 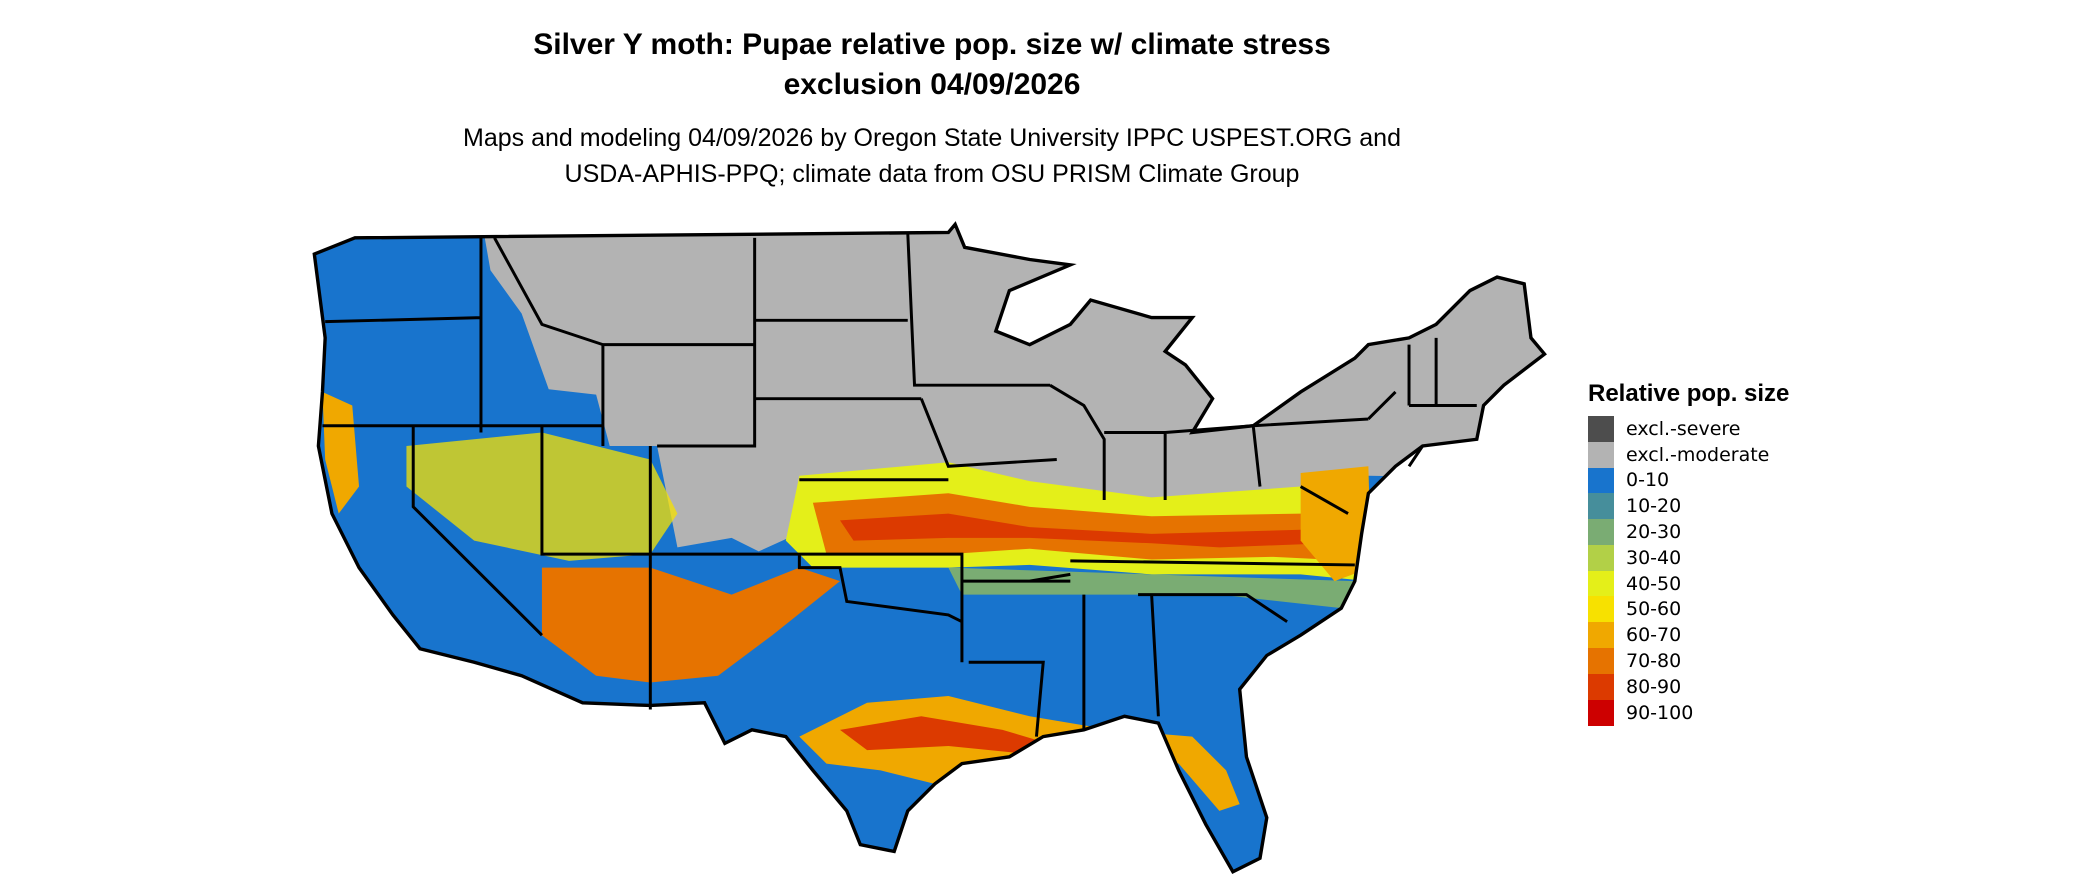 What do you see at coordinates (932, 84) in the screenshot?
I see `map-title-line-2: exclusion 04/09/2026` at bounding box center [932, 84].